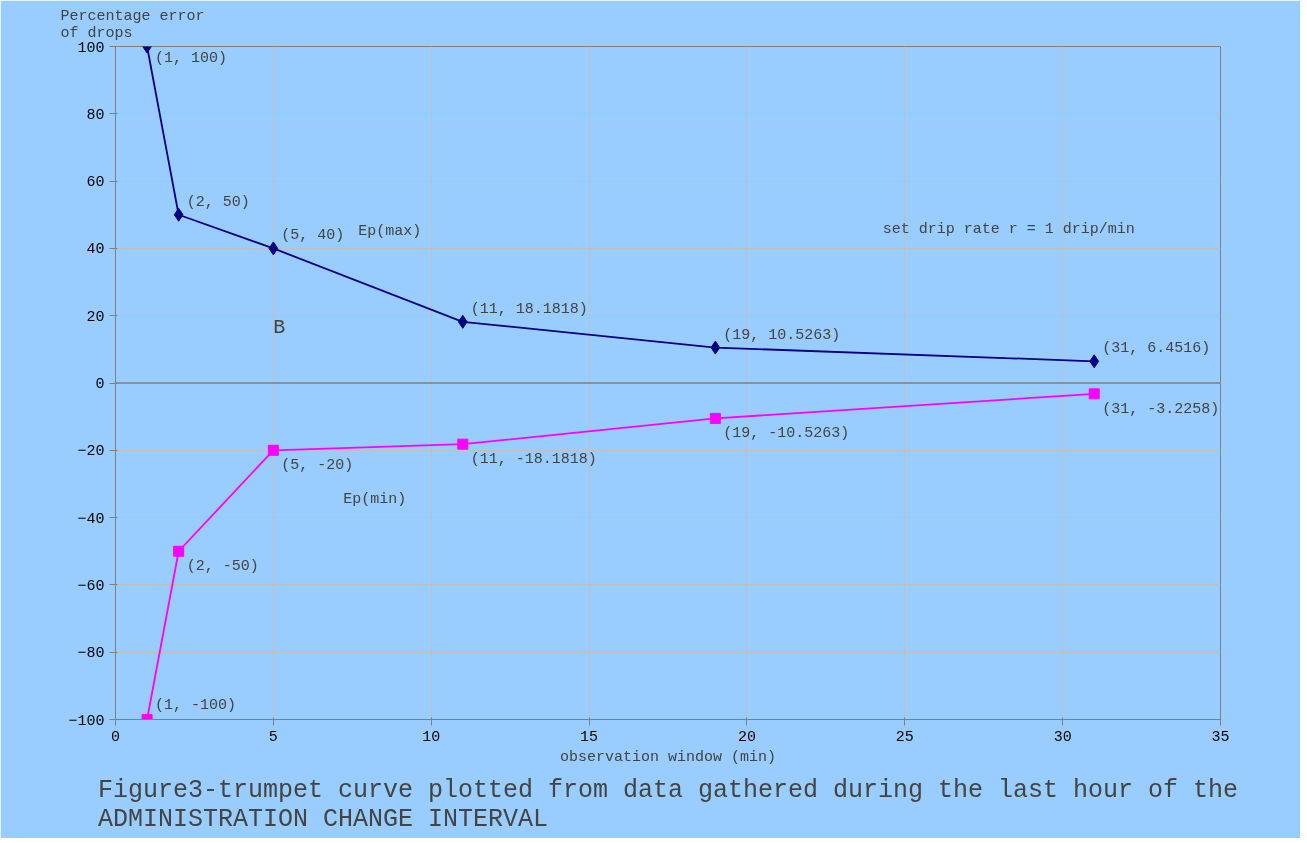 The image size is (1307, 843). What do you see at coordinates (91, 519) in the screenshot?
I see `y-tick-label: −40` at bounding box center [91, 519].